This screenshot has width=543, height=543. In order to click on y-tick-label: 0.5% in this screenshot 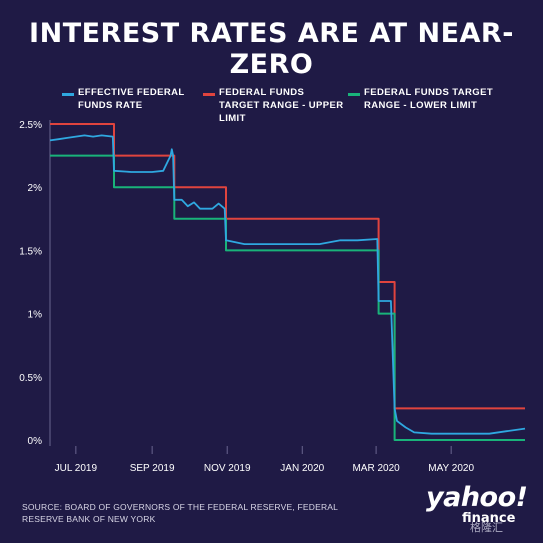, I will do `click(30, 378)`.